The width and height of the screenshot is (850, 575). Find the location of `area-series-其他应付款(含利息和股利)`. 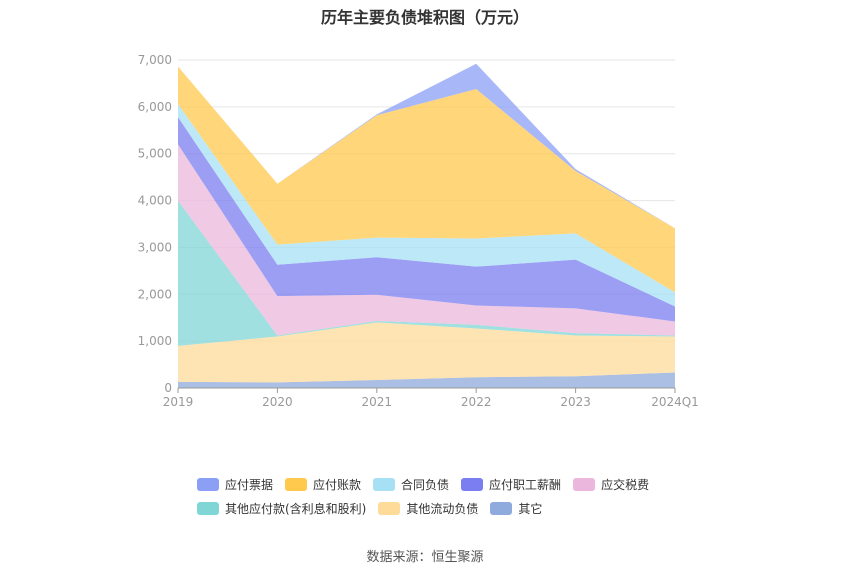

area-series-其他应付款(含利息和股利) is located at coordinates (426, 273).